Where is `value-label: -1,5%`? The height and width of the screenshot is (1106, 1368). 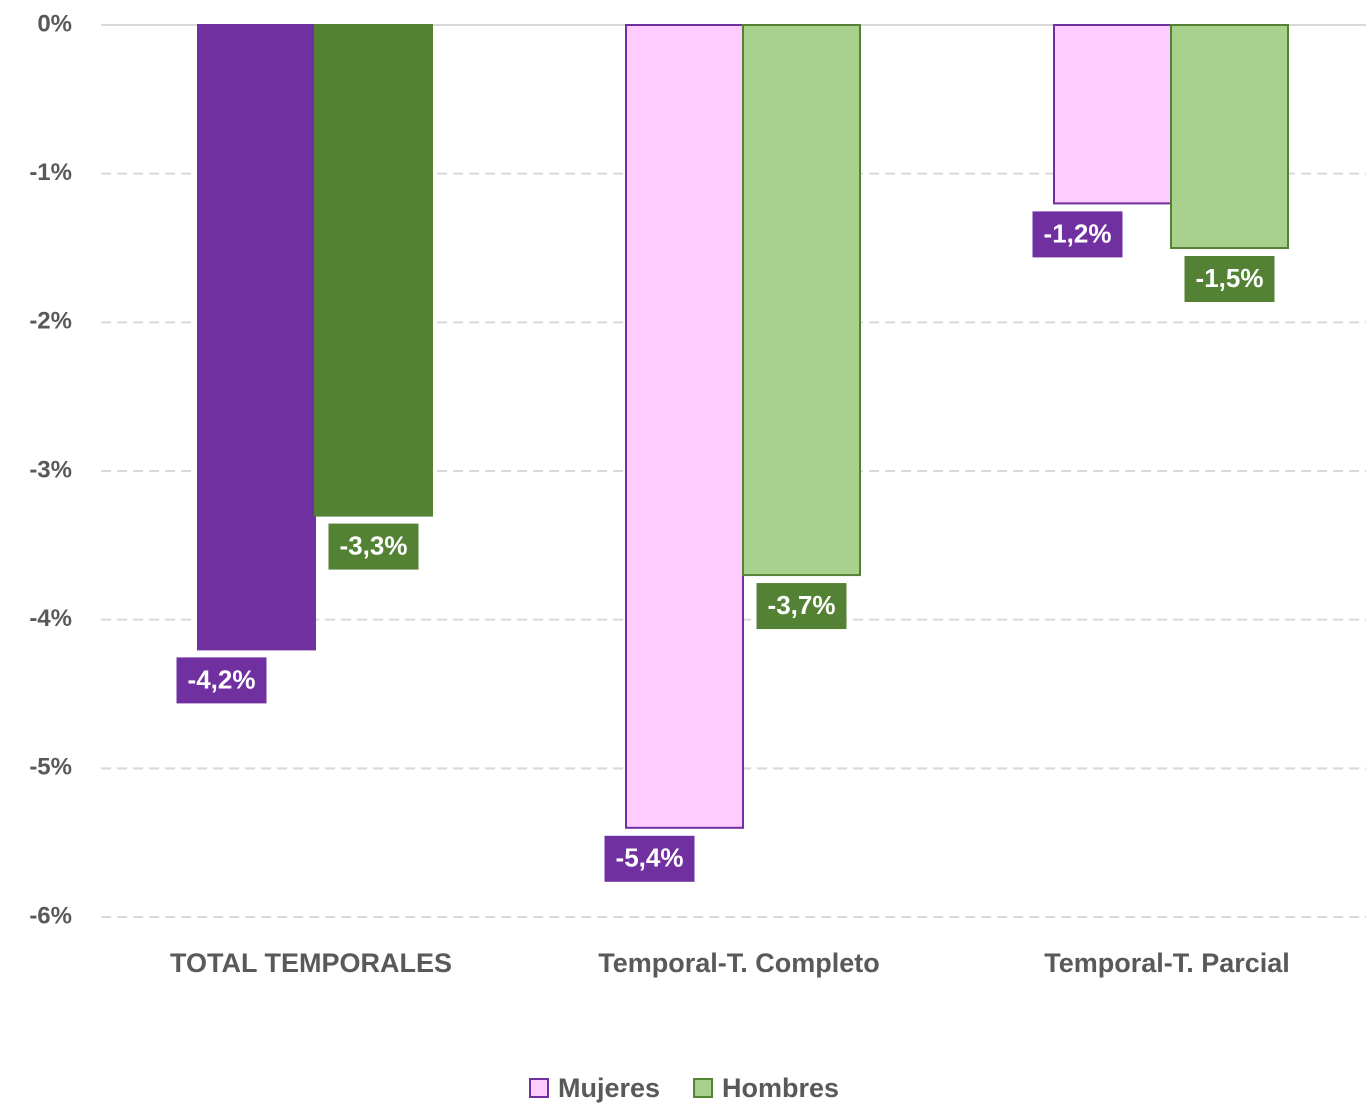
value-label: -1,5% is located at coordinates (1230, 278).